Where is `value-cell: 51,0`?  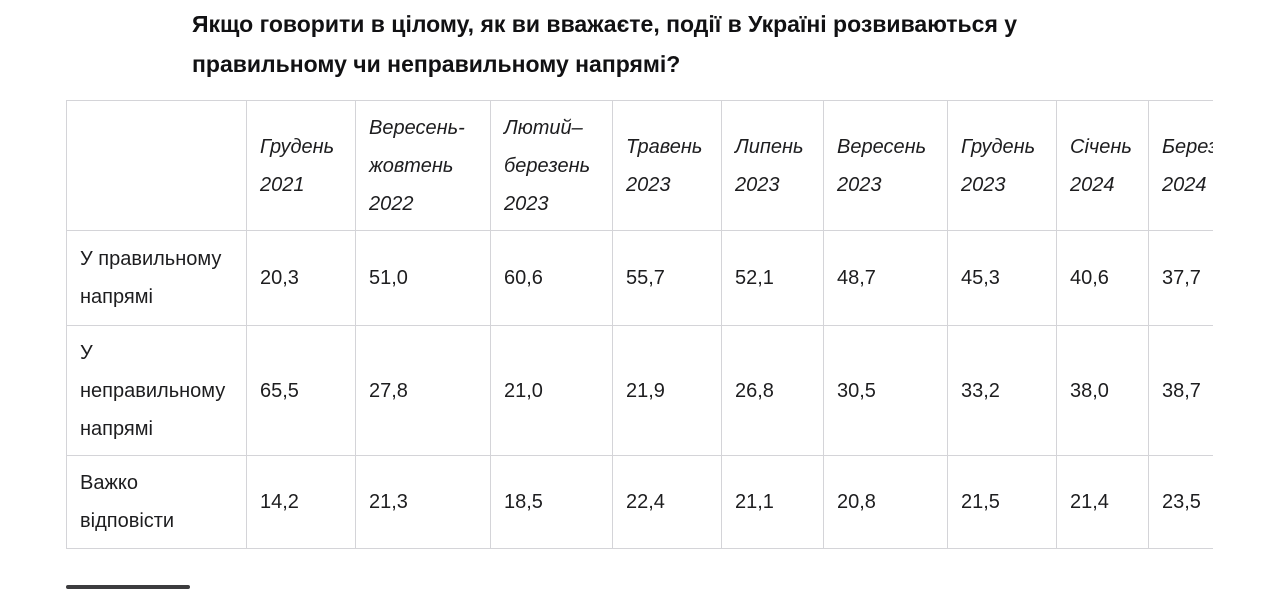 value-cell: 51,0 is located at coordinates (423, 278).